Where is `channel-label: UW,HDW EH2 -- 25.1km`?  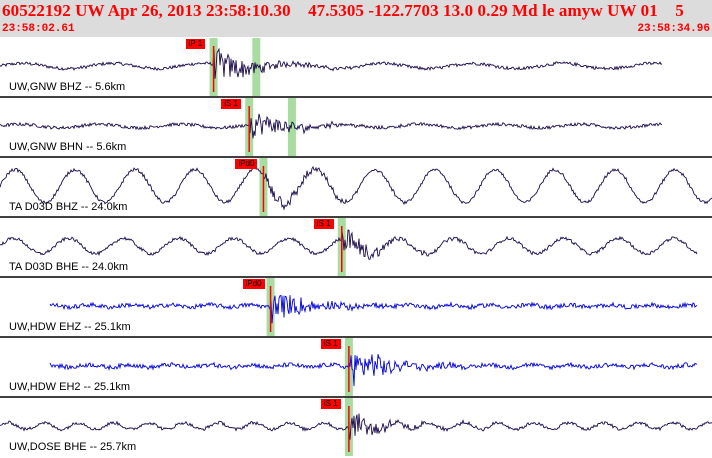
channel-label: UW,HDW EH2 -- 25.1km is located at coordinates (70, 387).